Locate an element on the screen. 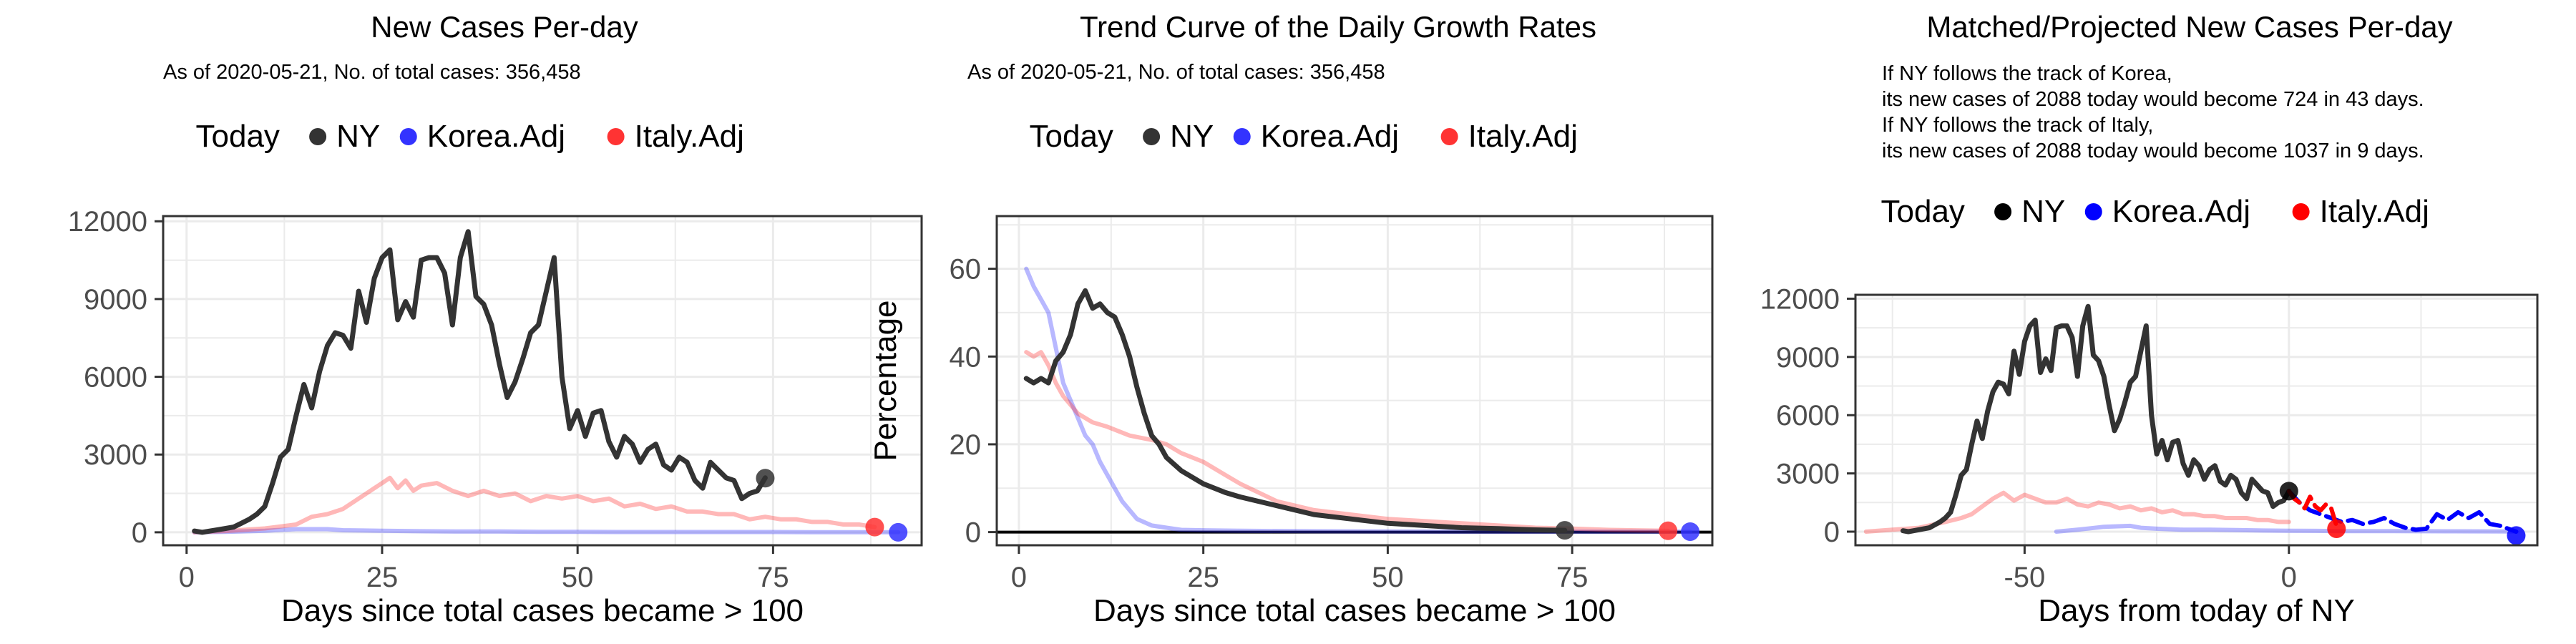  y-tick-label: 20 is located at coordinates (966, 445).